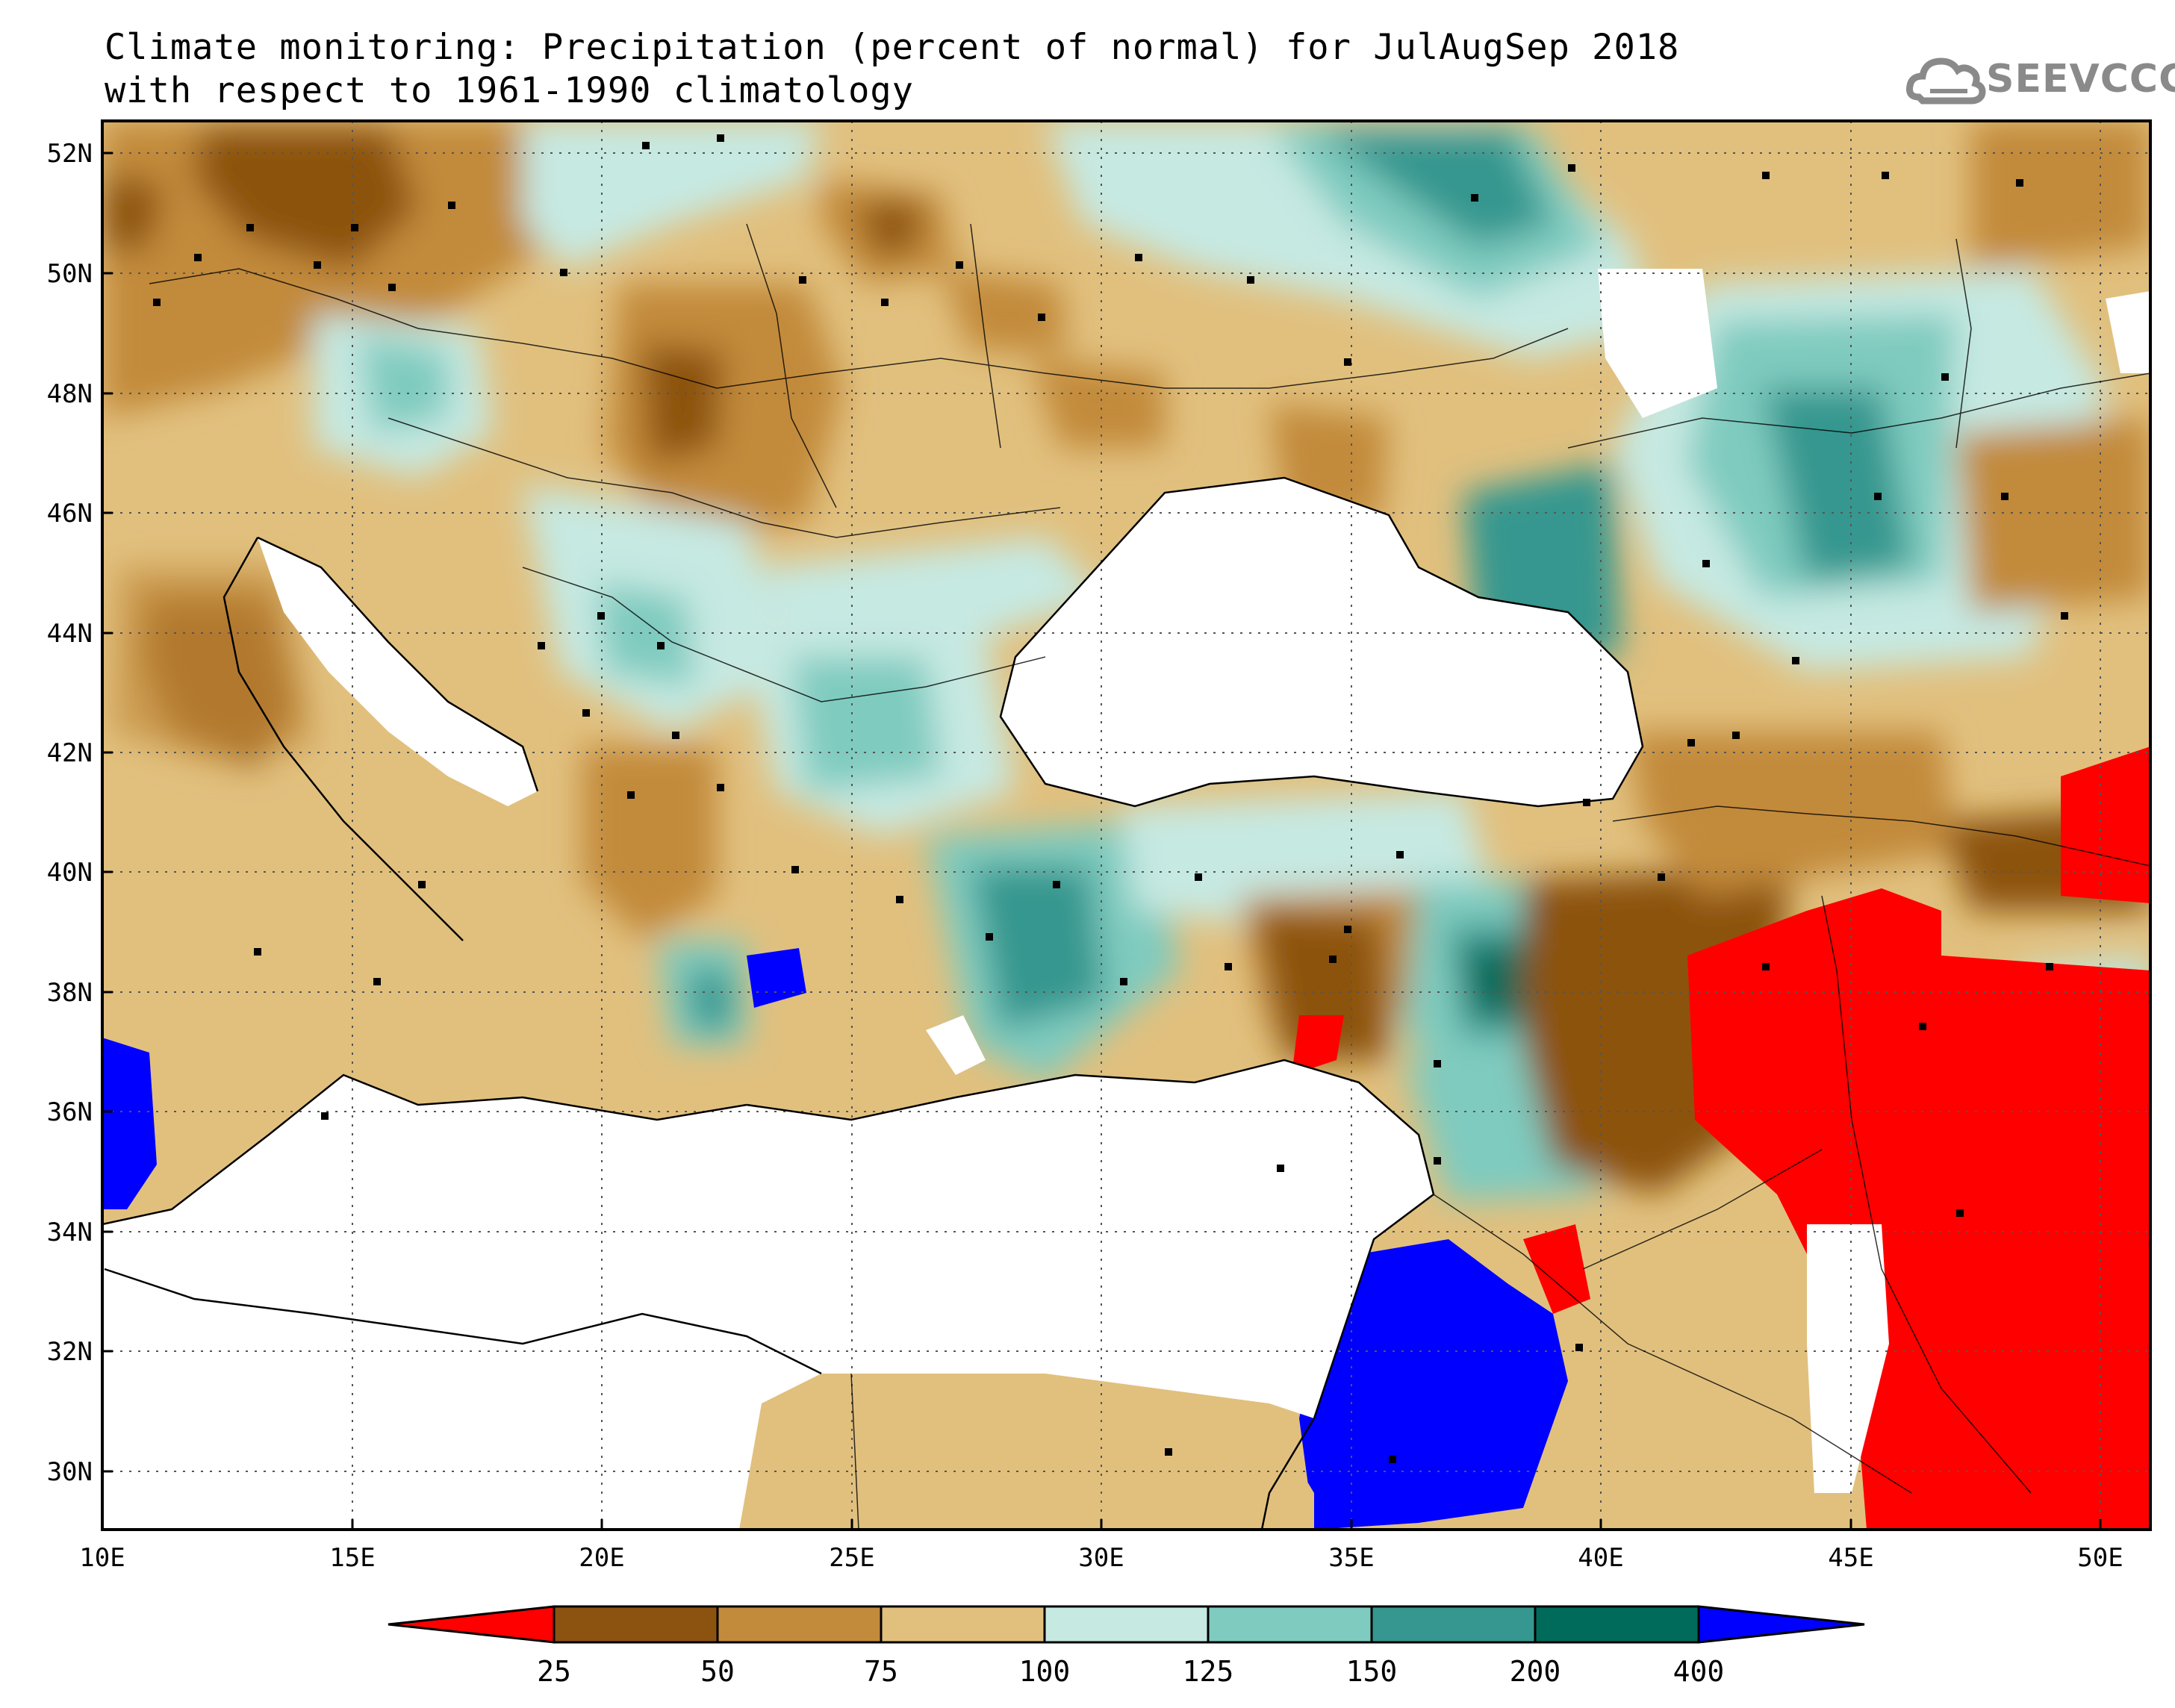 The height and width of the screenshot is (1708, 2175). What do you see at coordinates (1781, 1624) in the screenshot?
I see `colorbar-swatch-gt400` at bounding box center [1781, 1624].